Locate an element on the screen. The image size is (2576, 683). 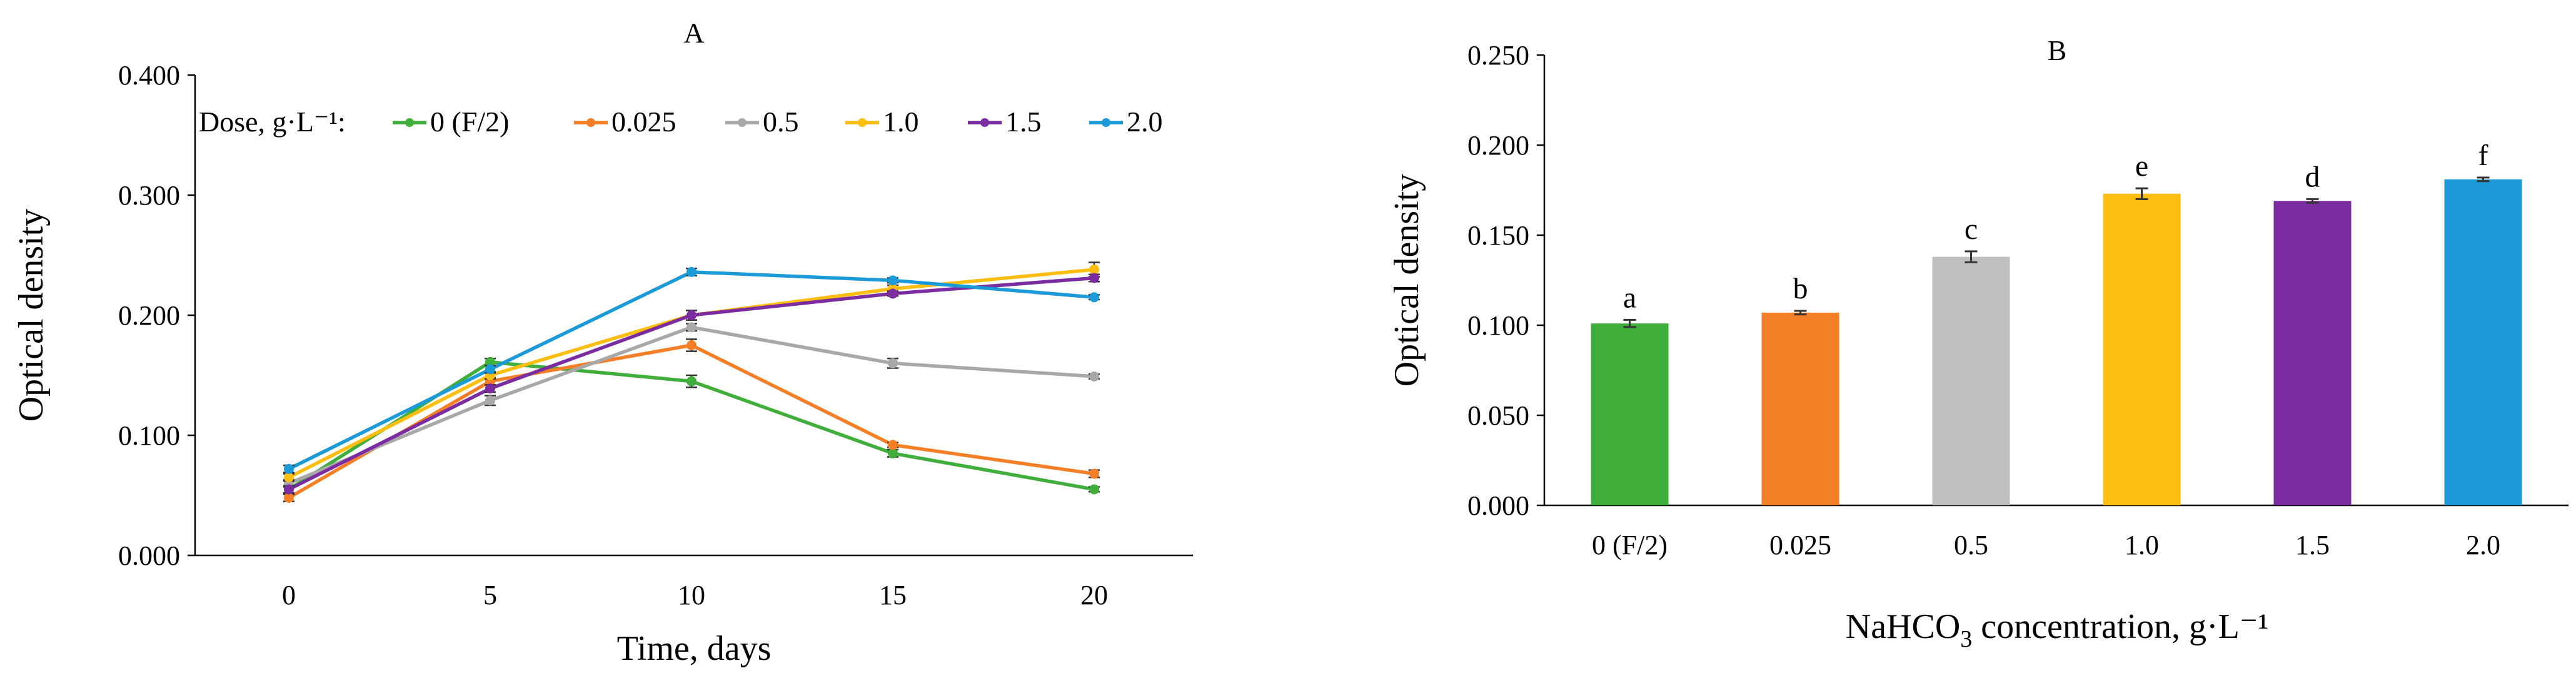
bar-group-2.0: f 2.0 is located at coordinates (2483, 349).